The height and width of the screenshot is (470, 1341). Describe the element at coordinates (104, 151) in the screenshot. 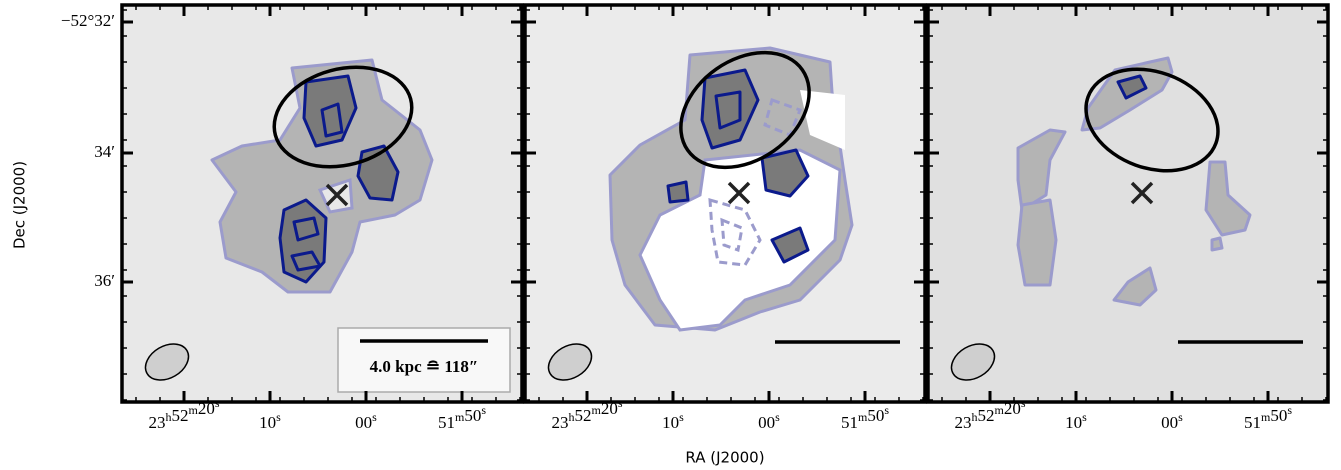

I see `y-tick-label: 34′` at that location.